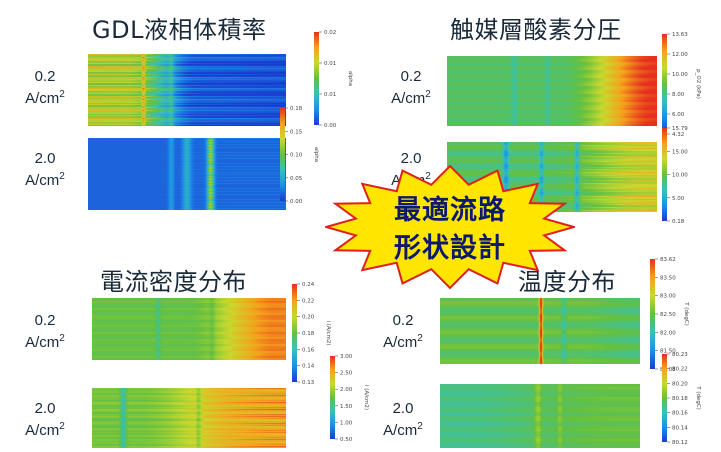 Image resolution: width=721 pixels, height=452 pixels. I want to click on row-label-oxygen-low: 0.2 A/cm2, so click(411, 88).